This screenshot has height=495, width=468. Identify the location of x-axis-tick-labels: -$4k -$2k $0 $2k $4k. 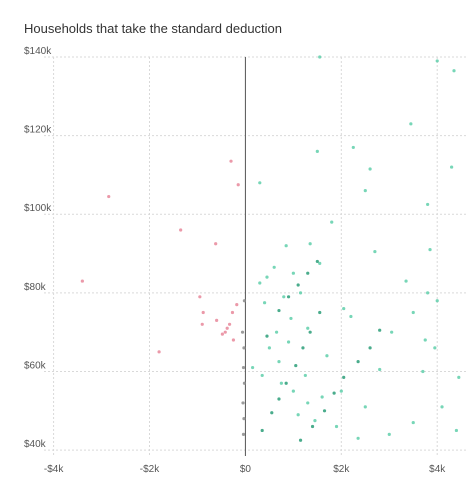
(245, 469).